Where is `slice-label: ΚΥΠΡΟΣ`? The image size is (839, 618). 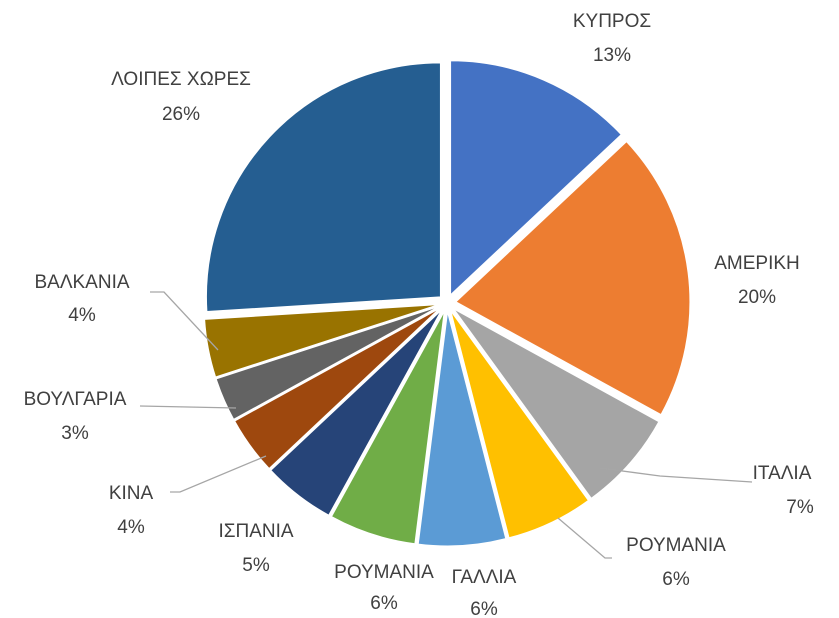
slice-label: ΚΥΠΡΟΣ is located at coordinates (612, 21).